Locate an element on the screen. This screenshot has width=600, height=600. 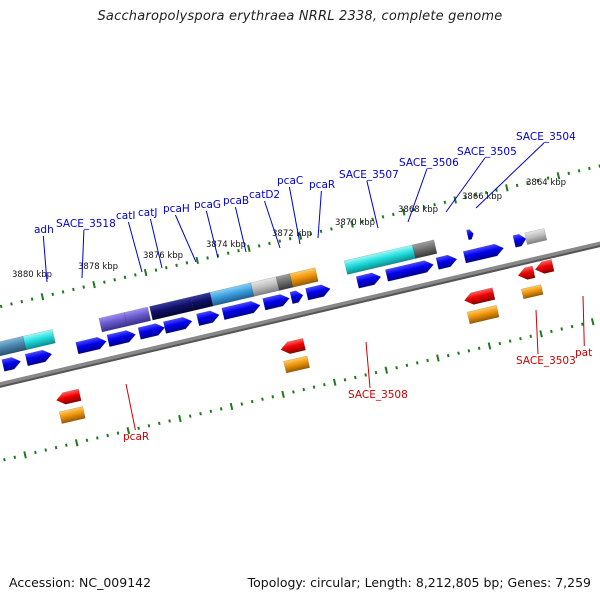
gene-label-reverse: pat is located at coordinates (583, 353).